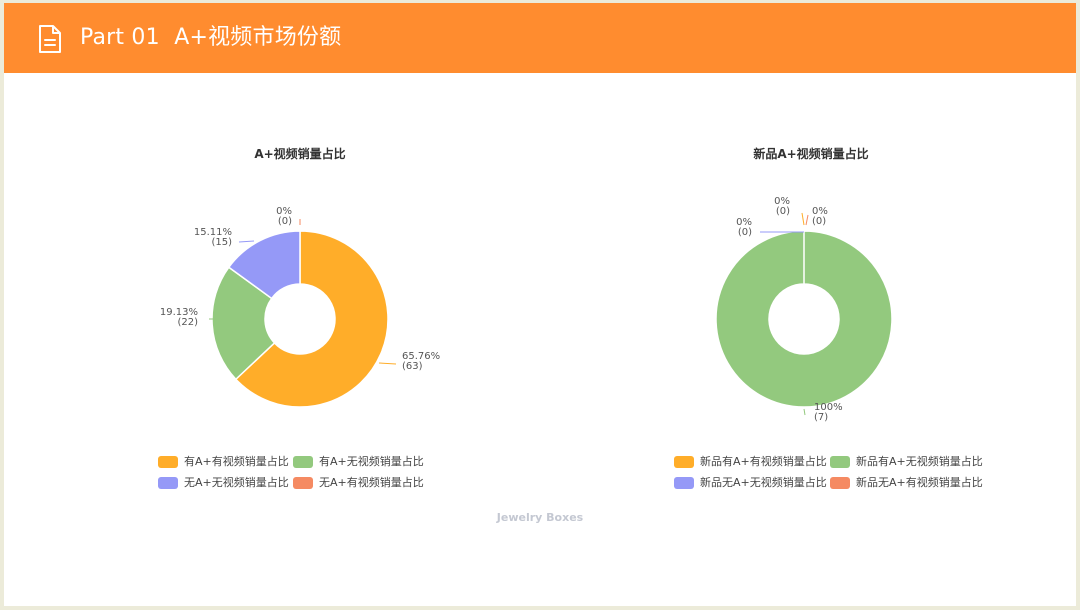  I want to click on chart-title-1: A+视频销量占比, so click(300, 154).